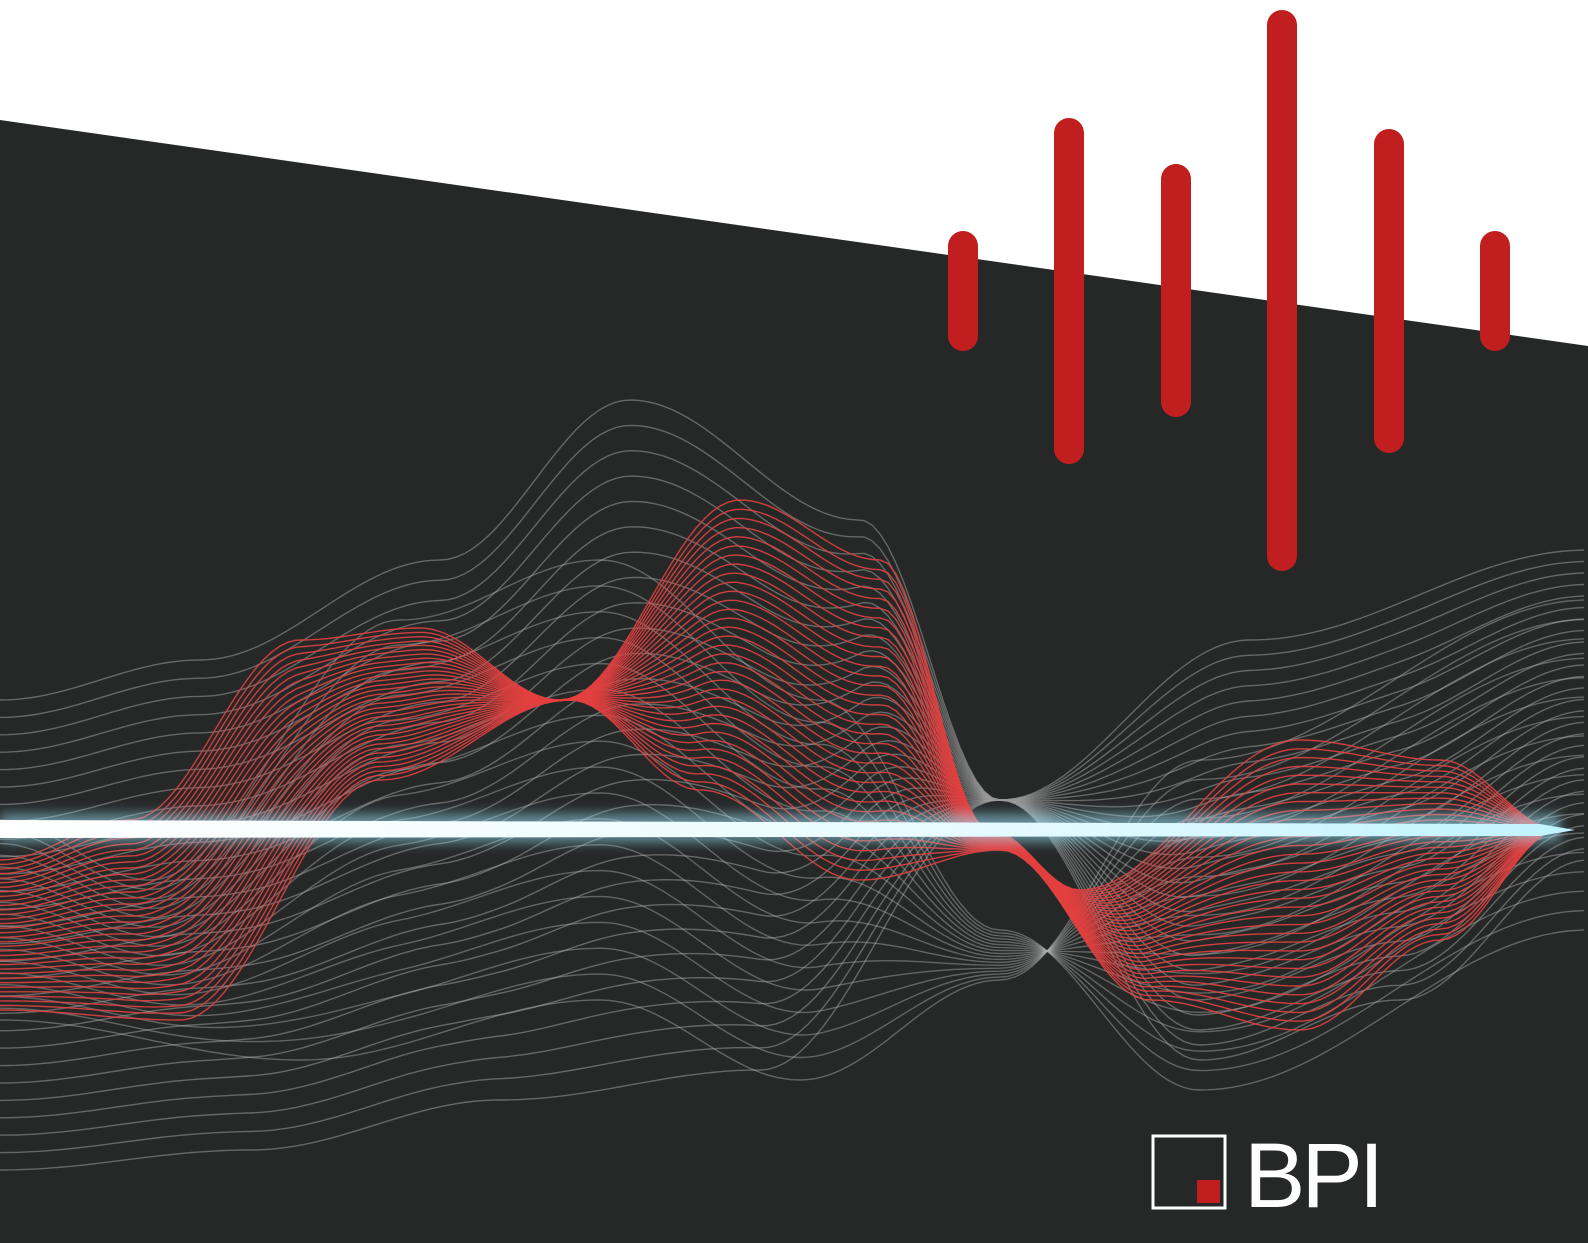  What do you see at coordinates (1189, 1172) in the screenshot?
I see `logo-box` at bounding box center [1189, 1172].